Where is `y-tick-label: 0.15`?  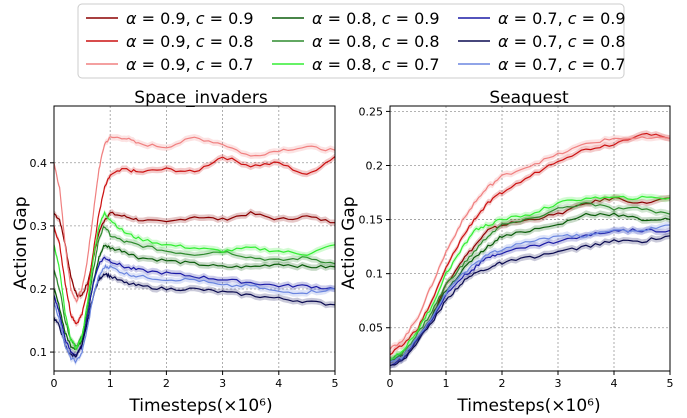
y-tick-label: 0.15 is located at coordinates (371, 220).